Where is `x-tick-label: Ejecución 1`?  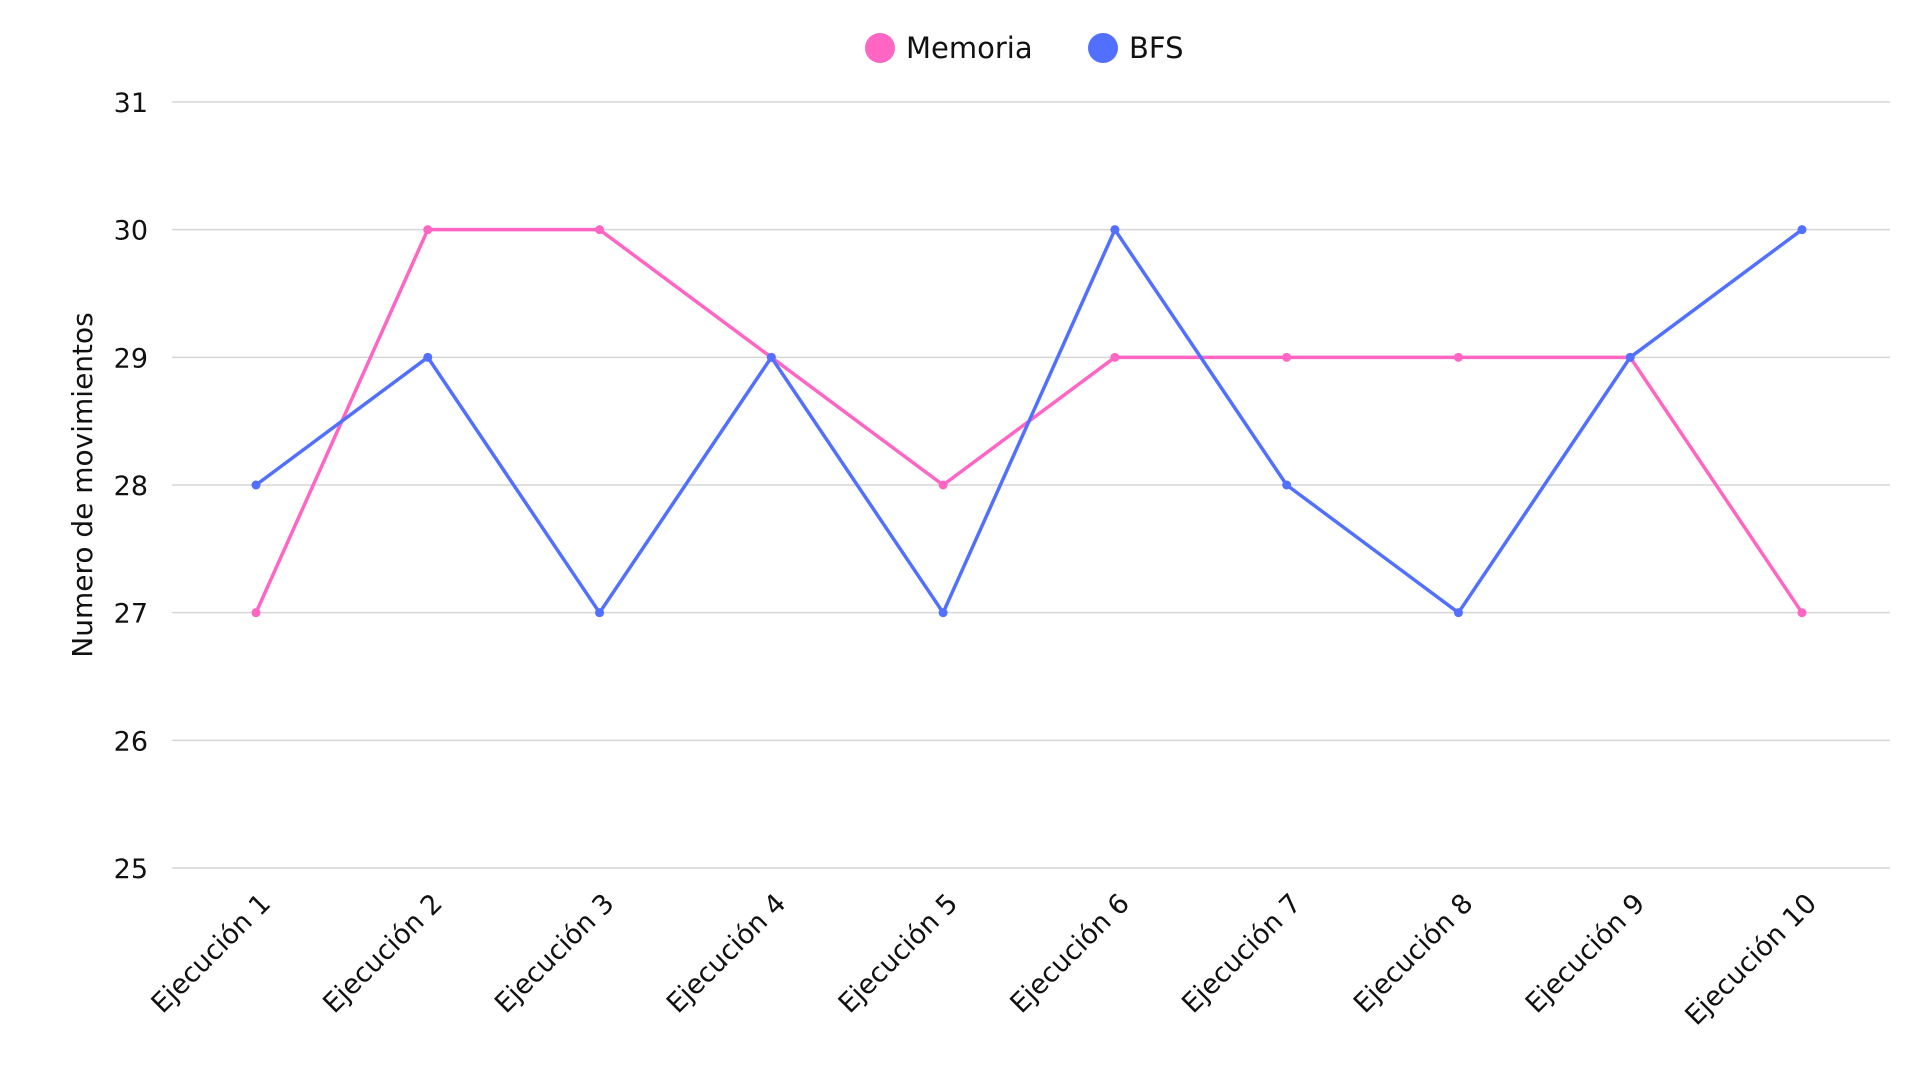 x-tick-label: Ejecución 1 is located at coordinates (211, 953).